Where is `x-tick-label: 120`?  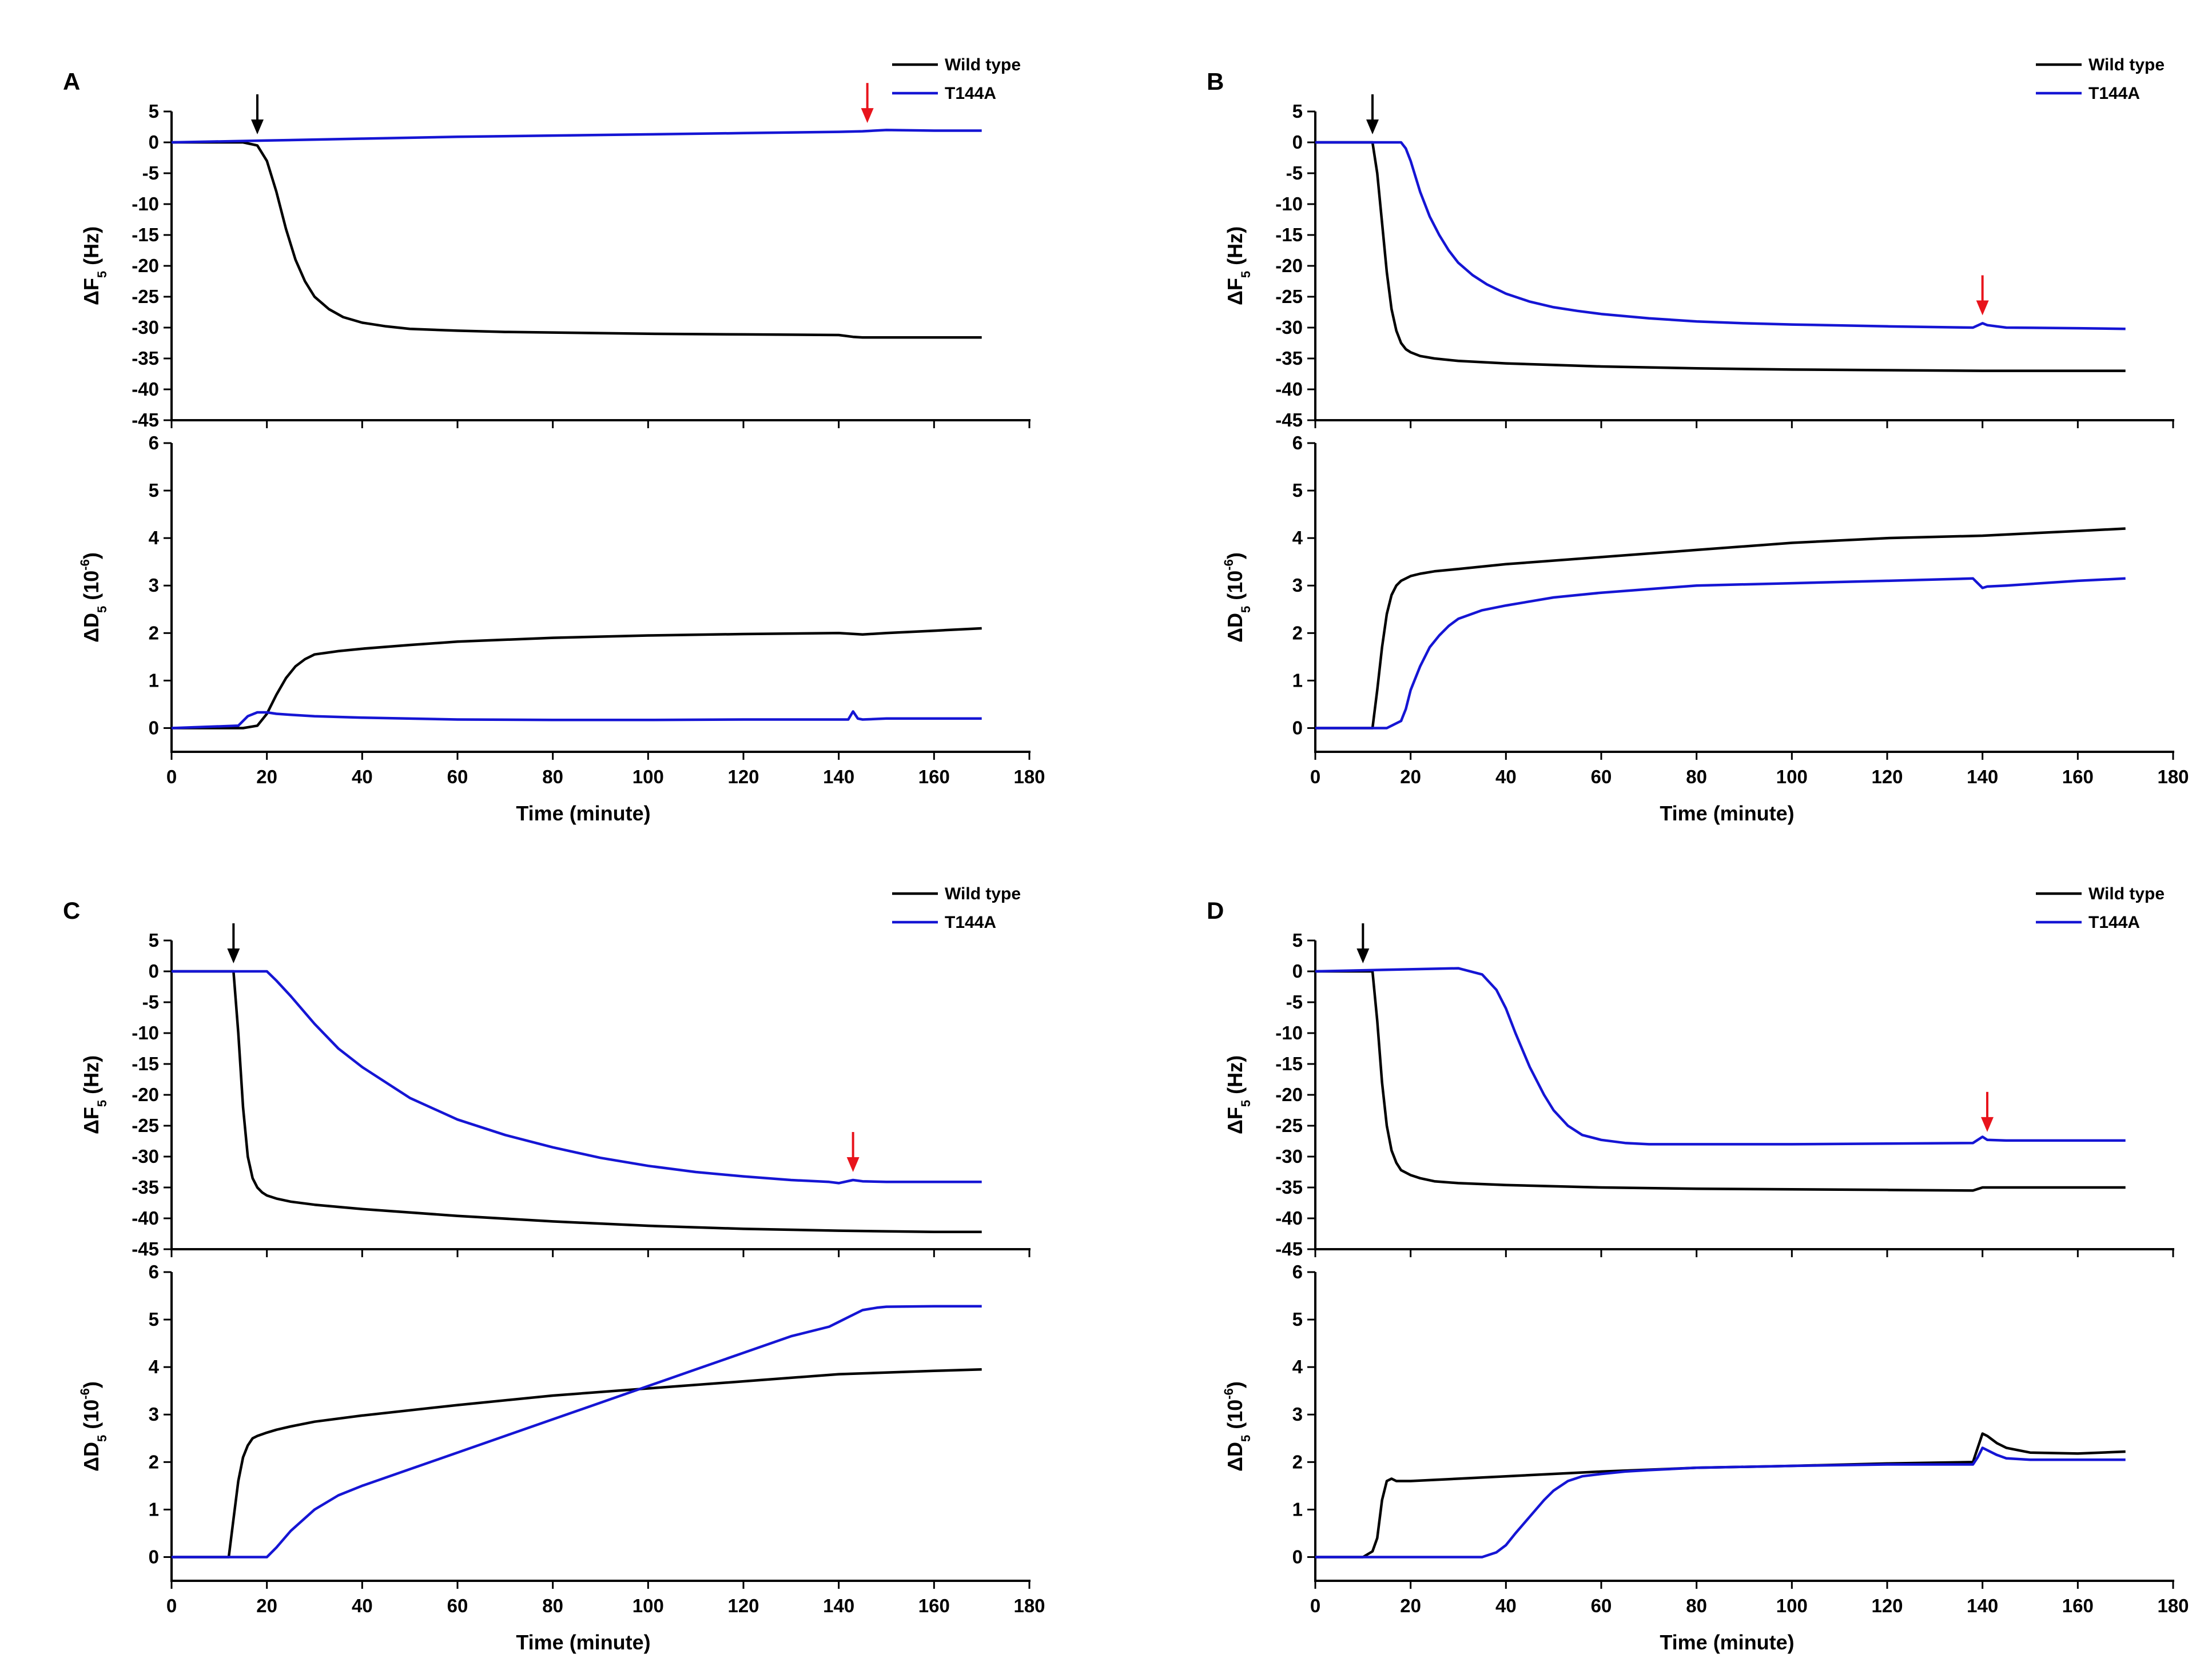
x-tick-label: 120 is located at coordinates (1887, 1605).